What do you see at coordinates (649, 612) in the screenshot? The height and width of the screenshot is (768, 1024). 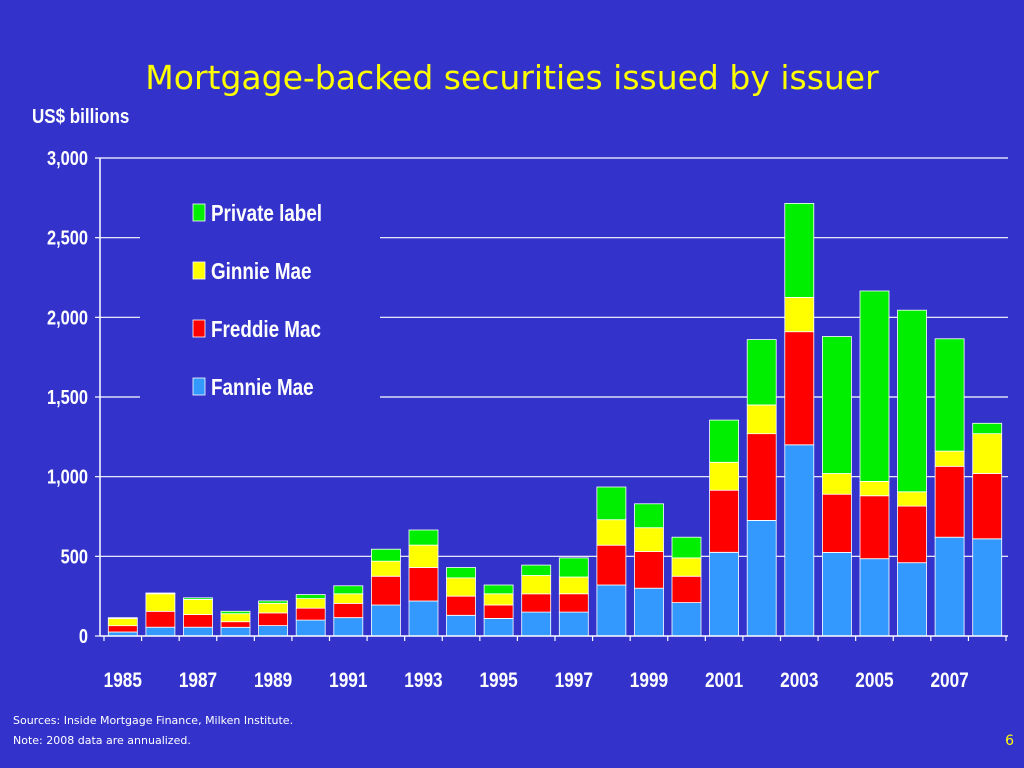 I see `bar-fannie-mae-1999` at bounding box center [649, 612].